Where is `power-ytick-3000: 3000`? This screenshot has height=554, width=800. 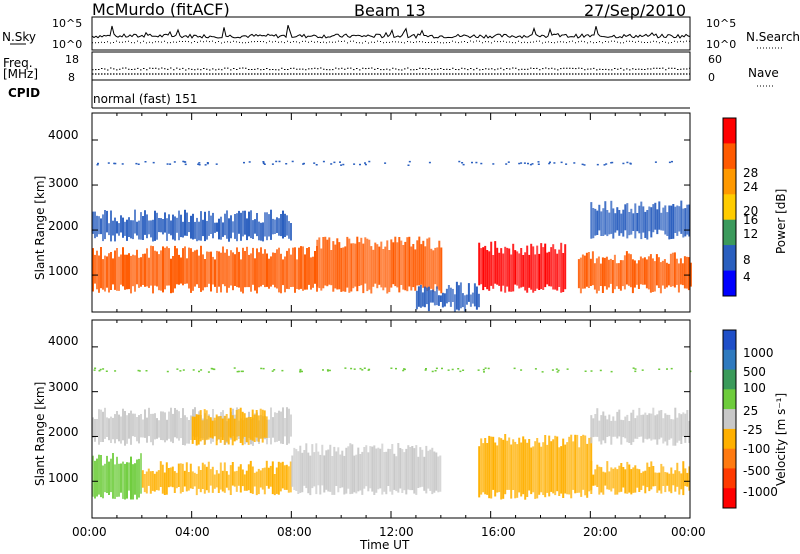 power-ytick-3000: 3000 is located at coordinates (63, 183).